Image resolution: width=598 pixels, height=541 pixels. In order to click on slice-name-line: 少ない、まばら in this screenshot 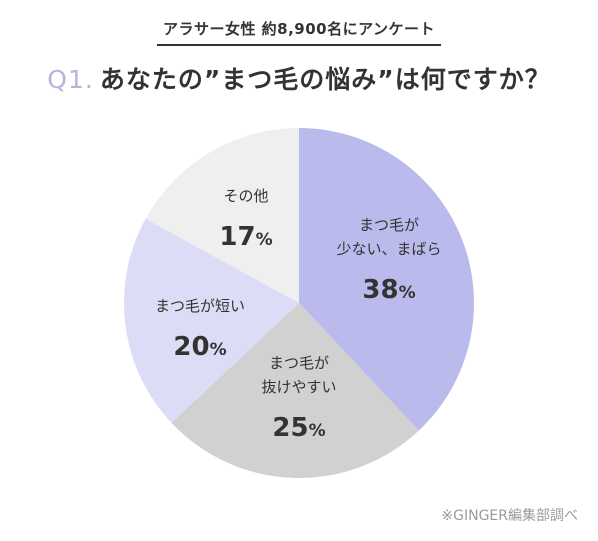, I will do `click(388, 249)`.